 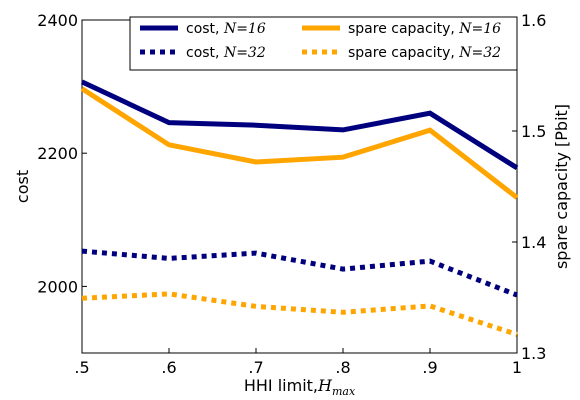 I want to click on x-tick-label: 1, so click(x=517, y=367).